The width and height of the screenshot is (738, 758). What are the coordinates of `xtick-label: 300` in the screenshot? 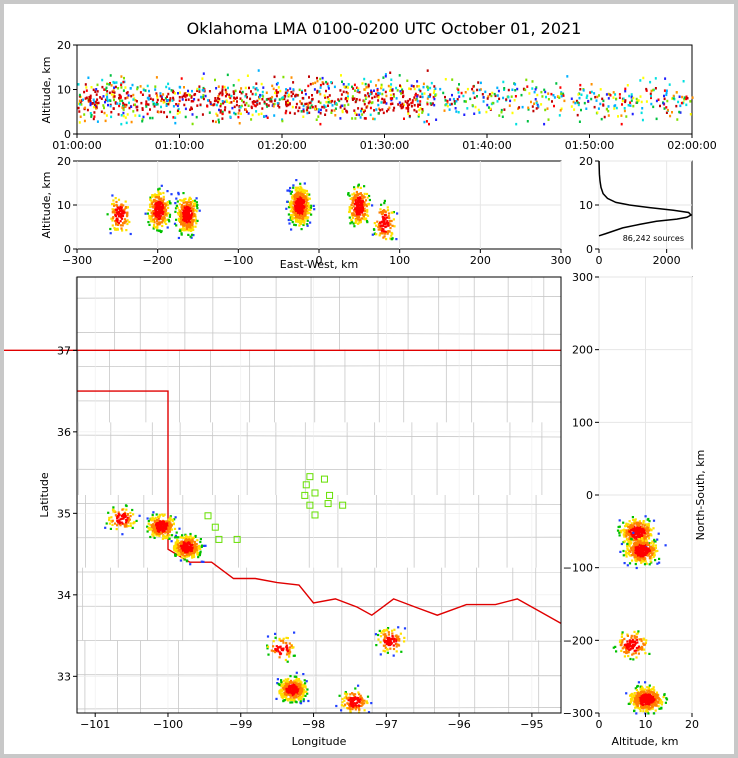 It's located at (561, 260).